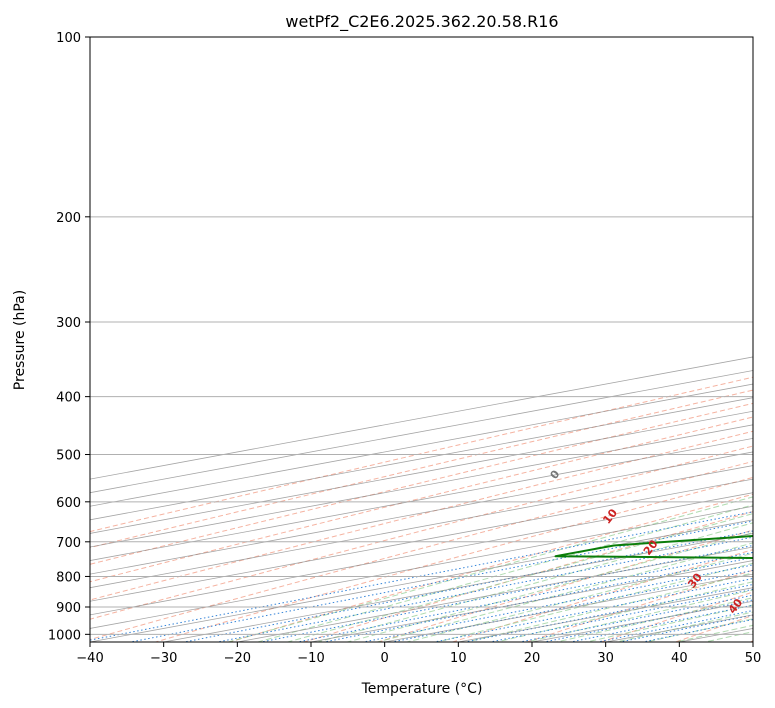  Describe the element at coordinates (68, 577) in the screenshot. I see `y-tick-label: 800` at that location.